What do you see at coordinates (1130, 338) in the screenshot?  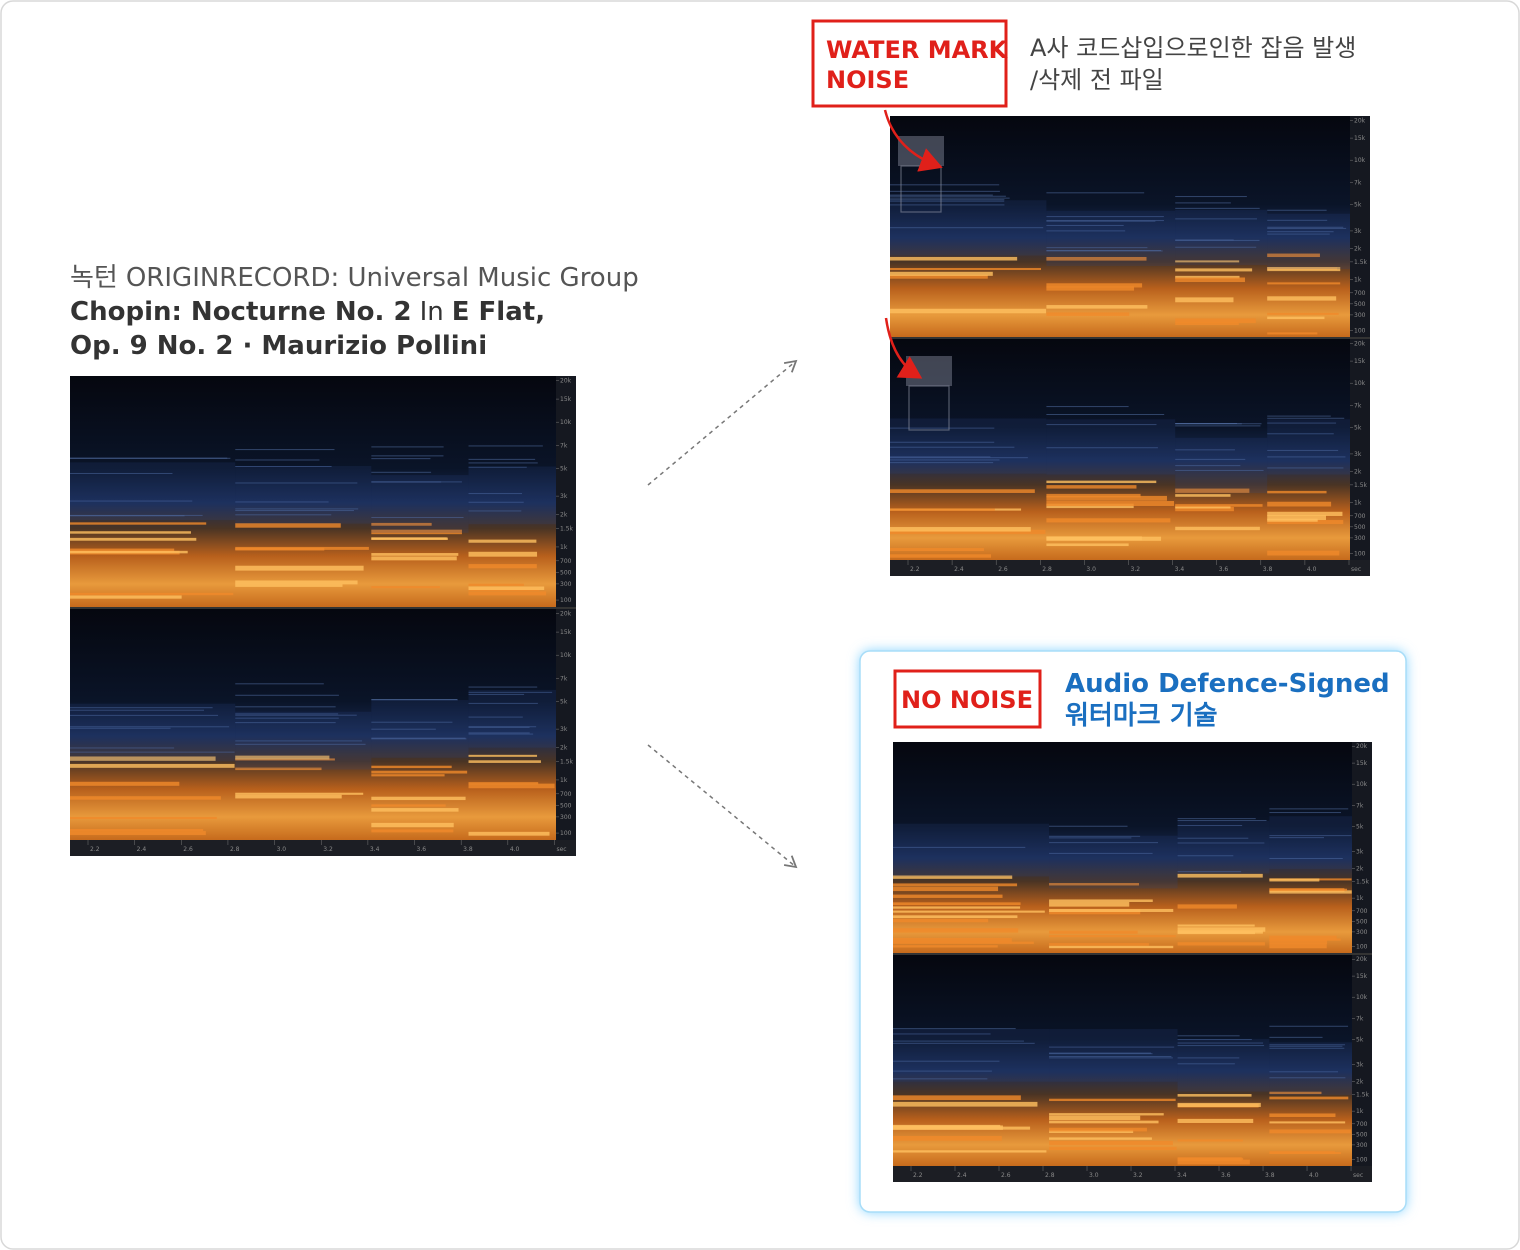 I see `divider` at bounding box center [1130, 338].